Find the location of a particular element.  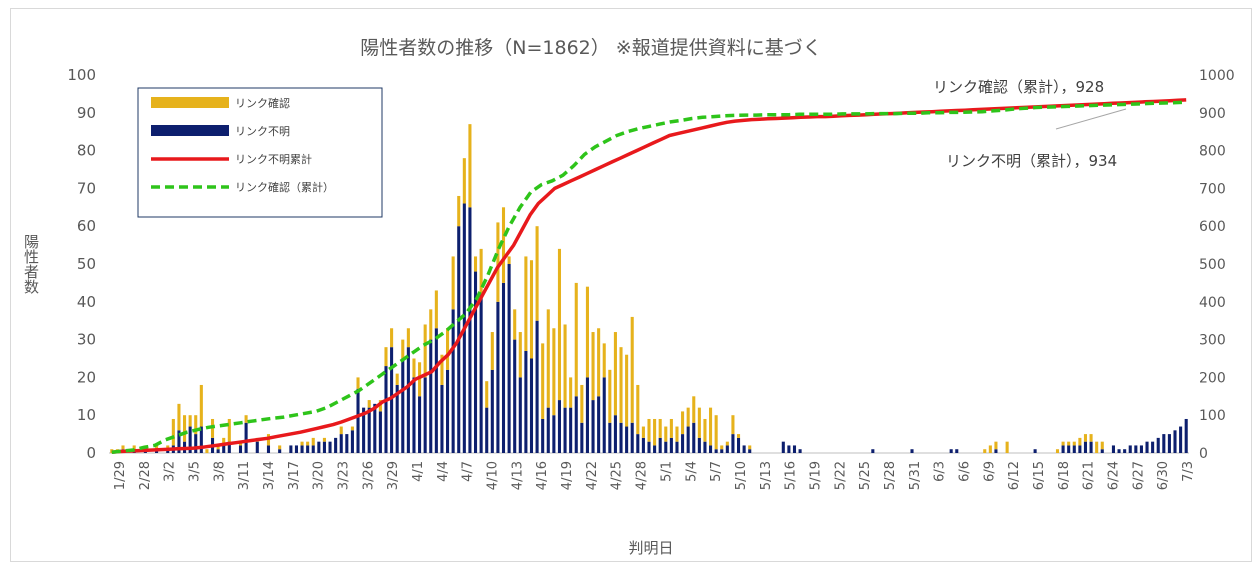

x-tick-label: 7/3 is located at coordinates (1188, 471).